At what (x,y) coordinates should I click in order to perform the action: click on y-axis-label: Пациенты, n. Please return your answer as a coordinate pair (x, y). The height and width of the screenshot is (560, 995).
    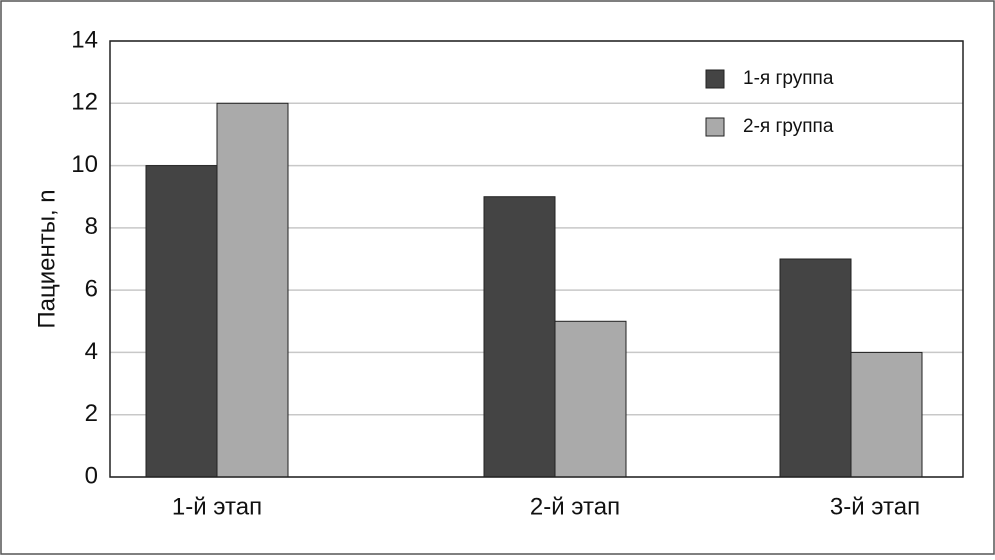
    Looking at the image, I should click on (46, 258).